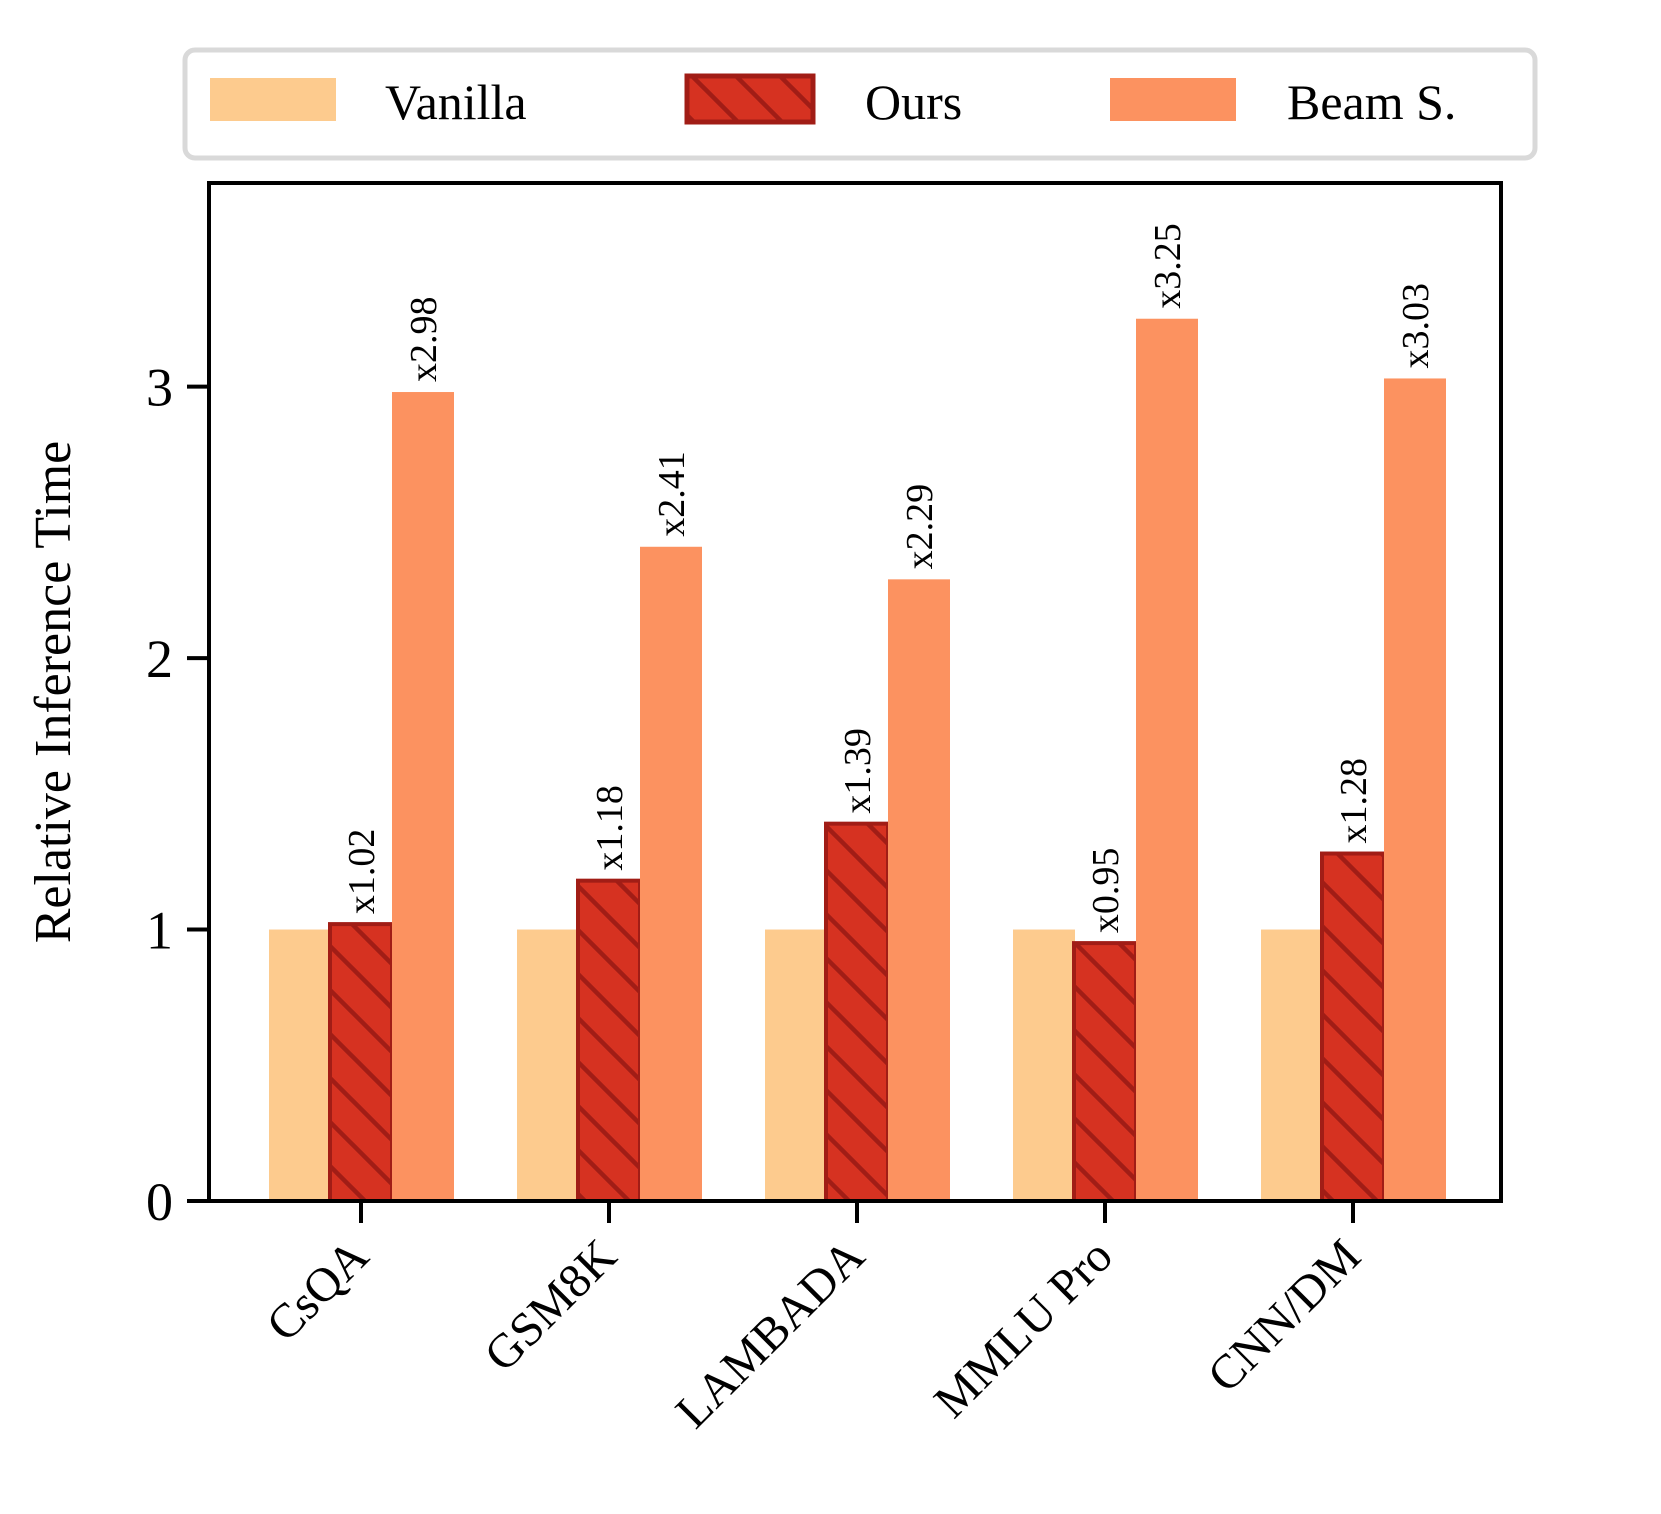 Image resolution: width=1661 pixels, height=1514 pixels. What do you see at coordinates (770, 1333) in the screenshot?
I see `x-tick-label-2: LAMBADA` at bounding box center [770, 1333].